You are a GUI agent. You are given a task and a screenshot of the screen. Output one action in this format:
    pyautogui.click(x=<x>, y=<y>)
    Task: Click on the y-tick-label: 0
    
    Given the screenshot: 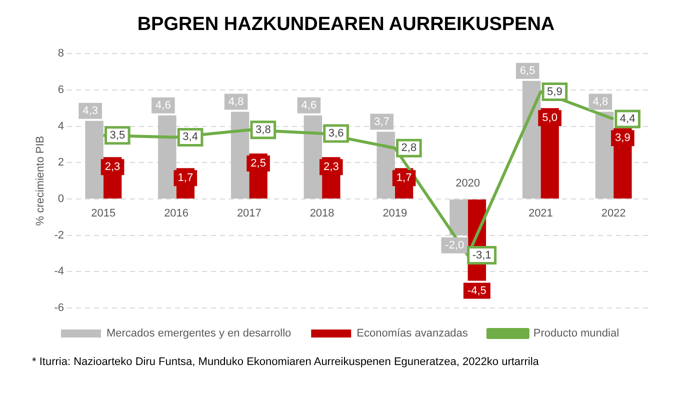 What is the action you would take?
    pyautogui.click(x=61, y=199)
    